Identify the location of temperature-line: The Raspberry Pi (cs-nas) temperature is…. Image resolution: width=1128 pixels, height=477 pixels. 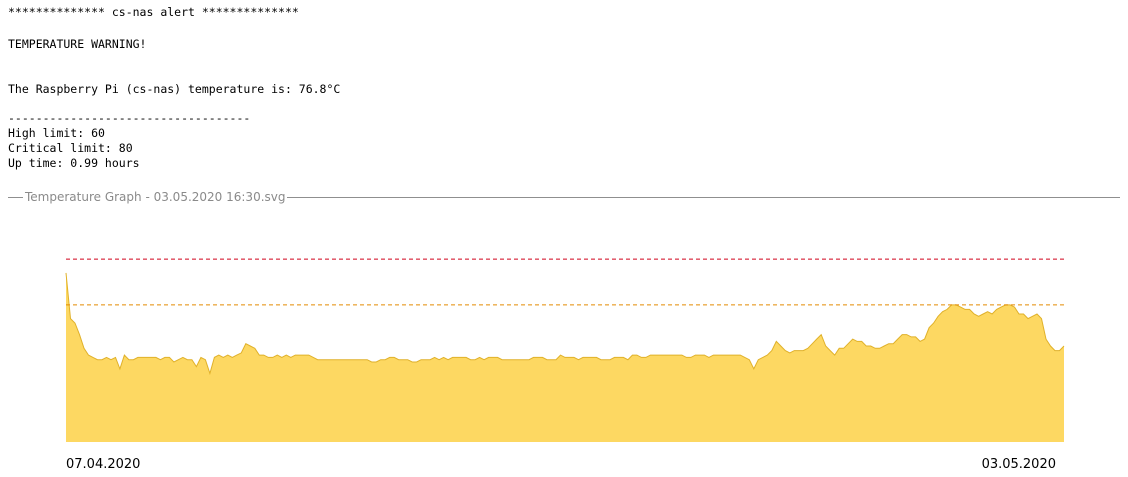
(174, 89).